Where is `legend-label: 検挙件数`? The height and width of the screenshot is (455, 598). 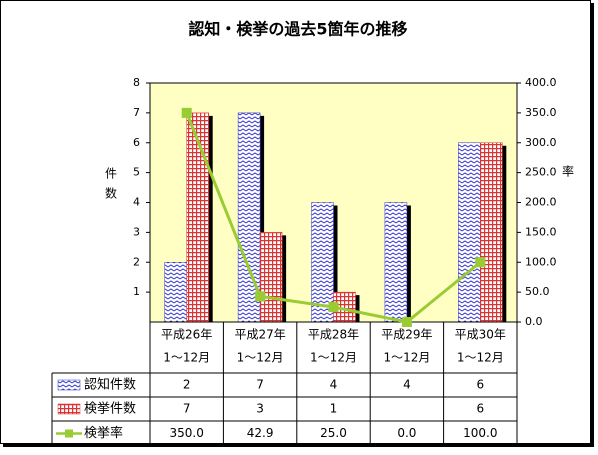 legend-label: 検挙件数 is located at coordinates (110, 409).